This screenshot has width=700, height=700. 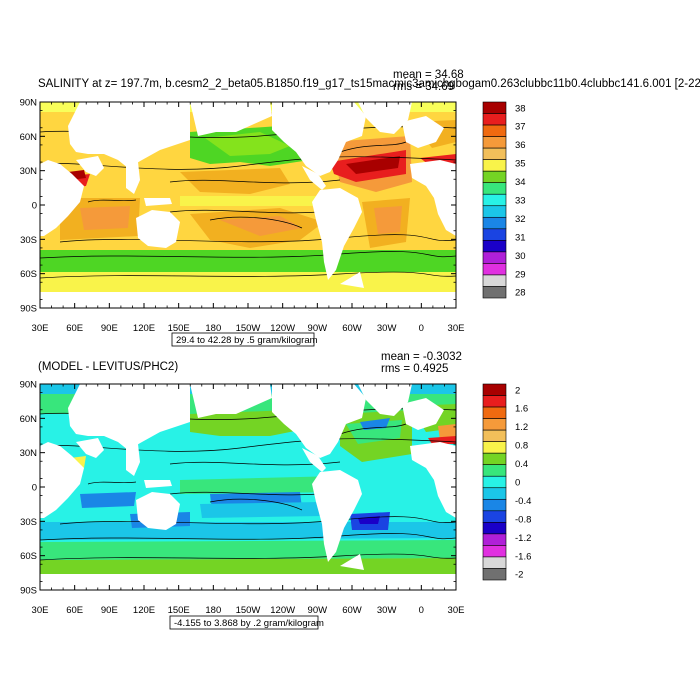 I want to click on top-lon-label: 90E, so click(x=109, y=328).